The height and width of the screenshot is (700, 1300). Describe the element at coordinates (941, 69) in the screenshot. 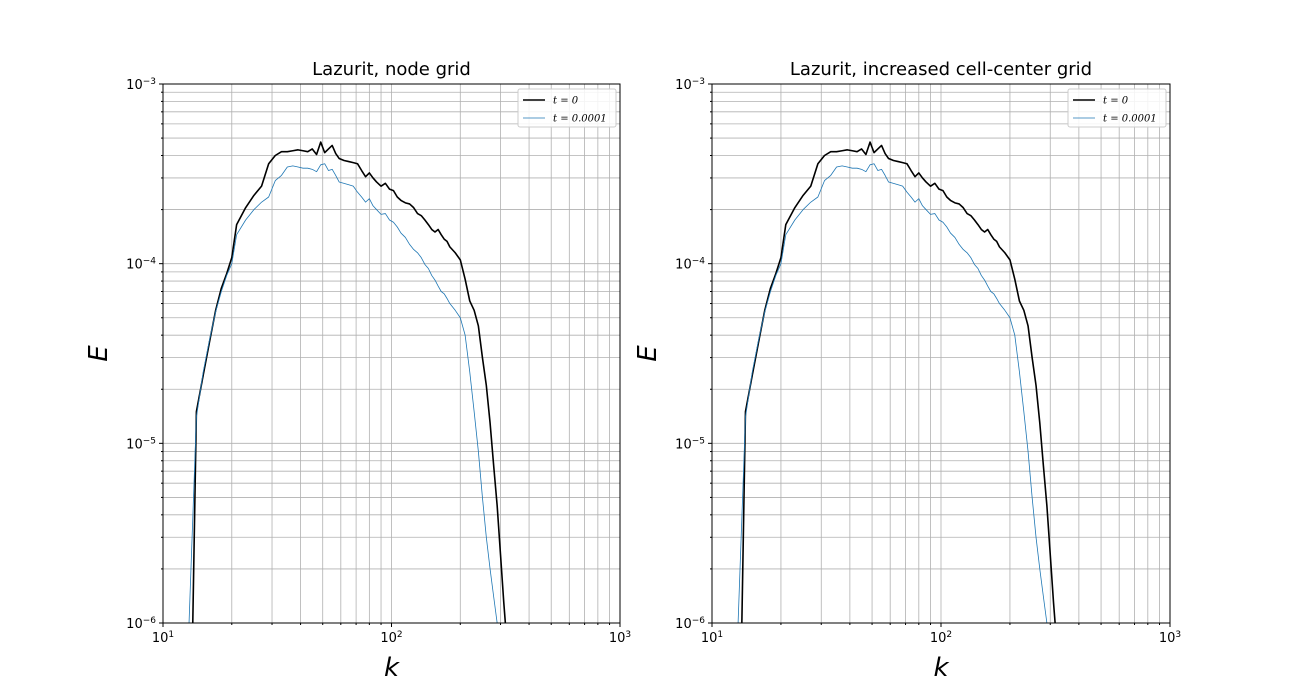

I see `chart-title: Lazurit, increased cell-center grid` at that location.